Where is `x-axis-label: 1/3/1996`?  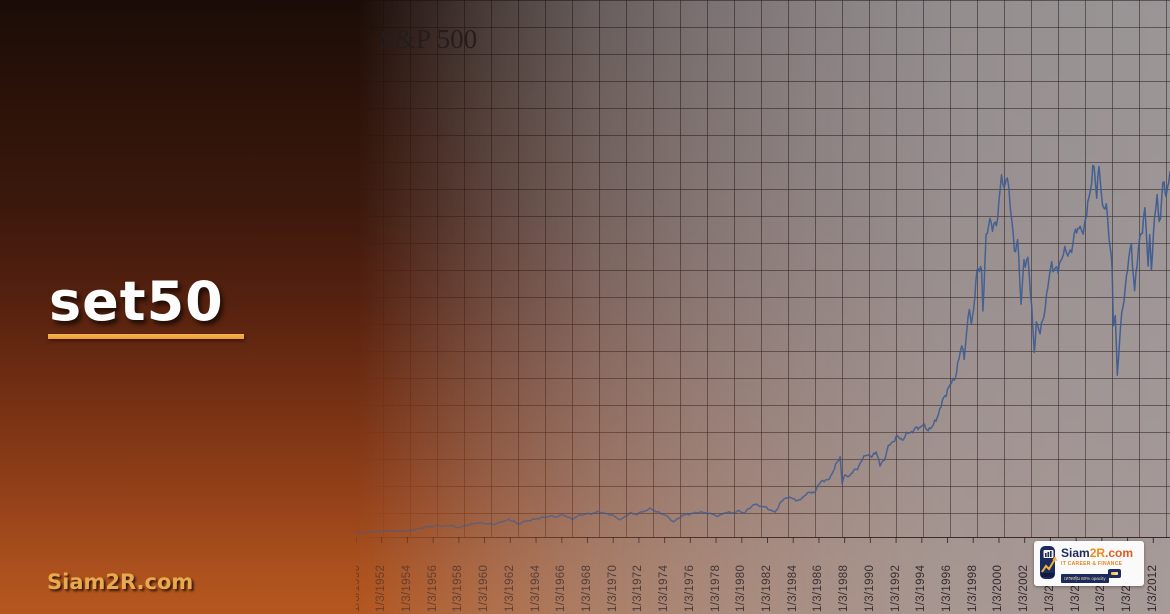 x-axis-label: 1/3/1996 is located at coordinates (947, 588).